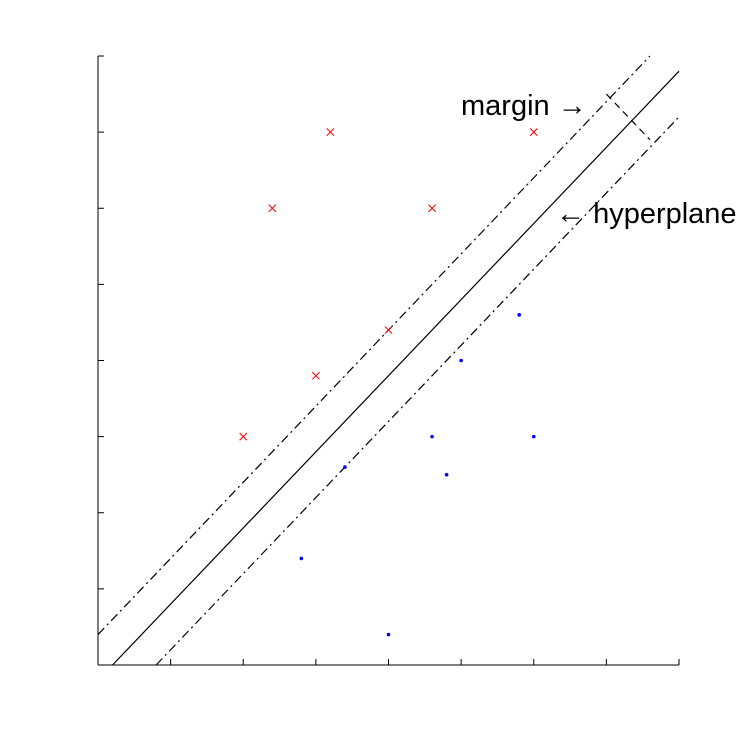 The image size is (750, 750). I want to click on margin-annotation: margin →, so click(524, 106).